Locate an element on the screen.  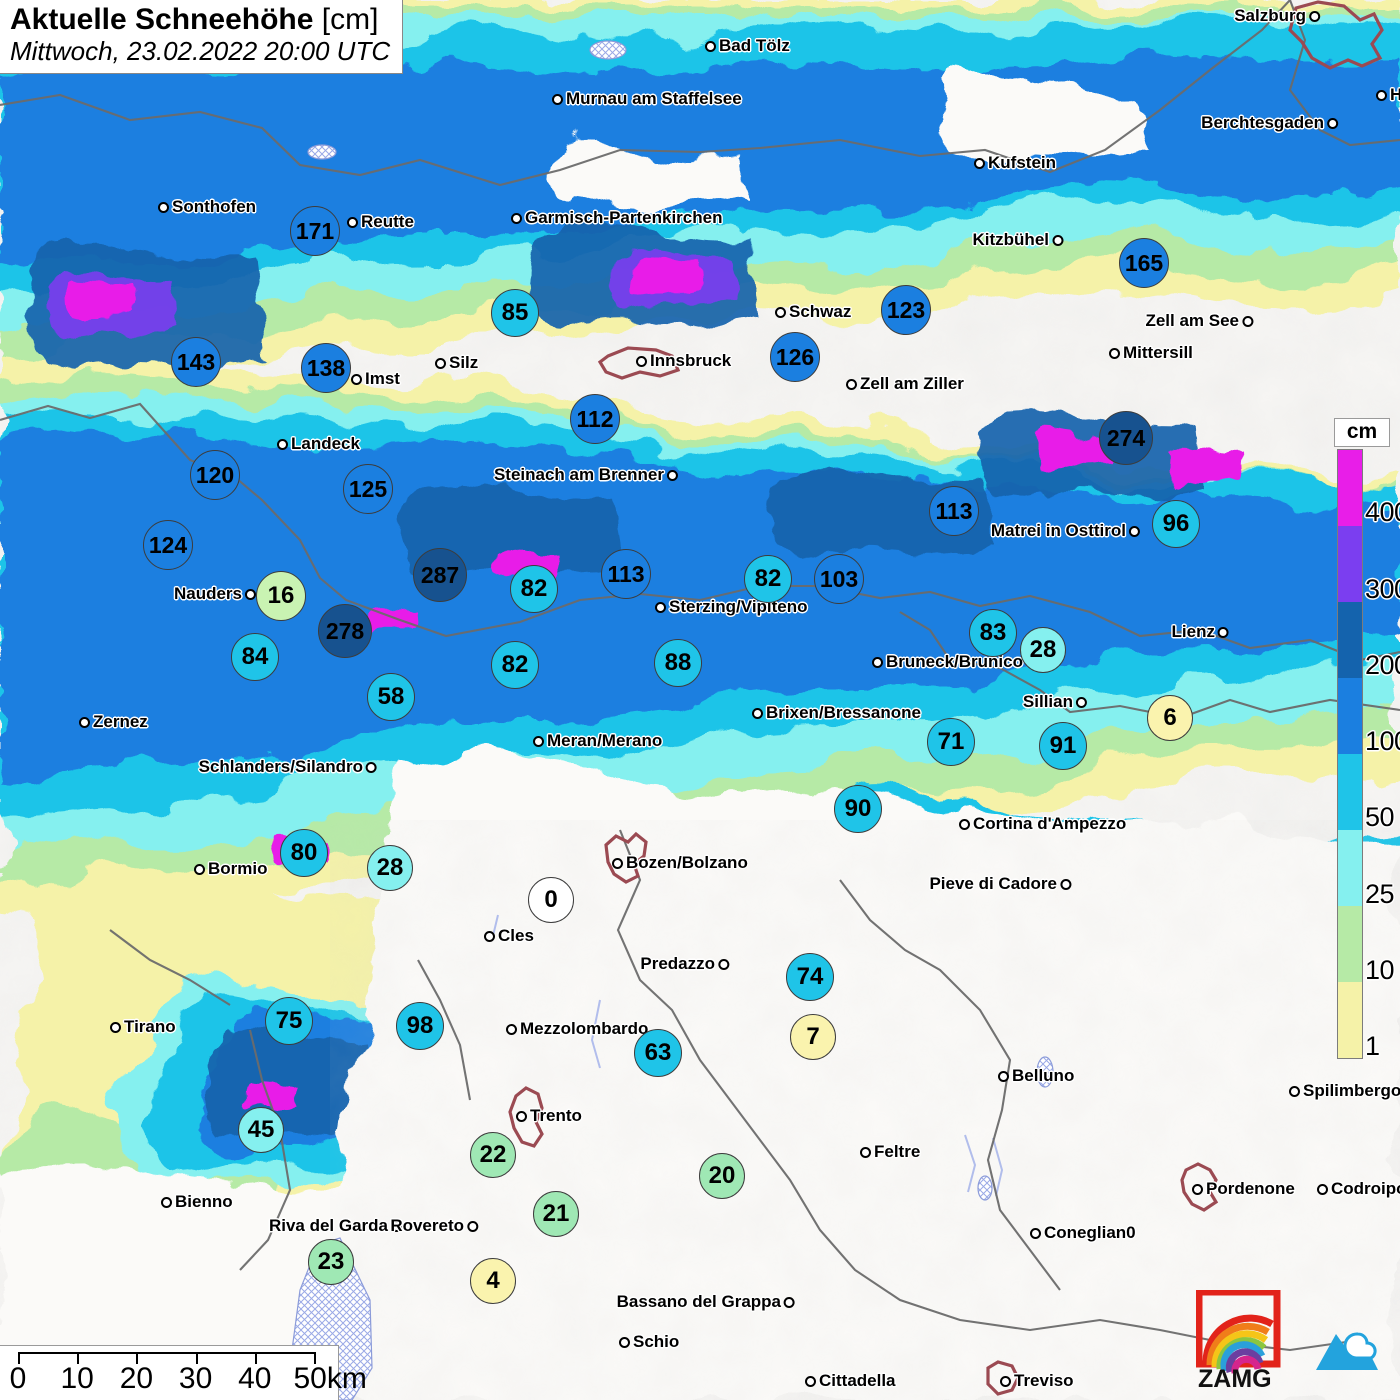
station-value-marker: 84 is located at coordinates (255, 657).